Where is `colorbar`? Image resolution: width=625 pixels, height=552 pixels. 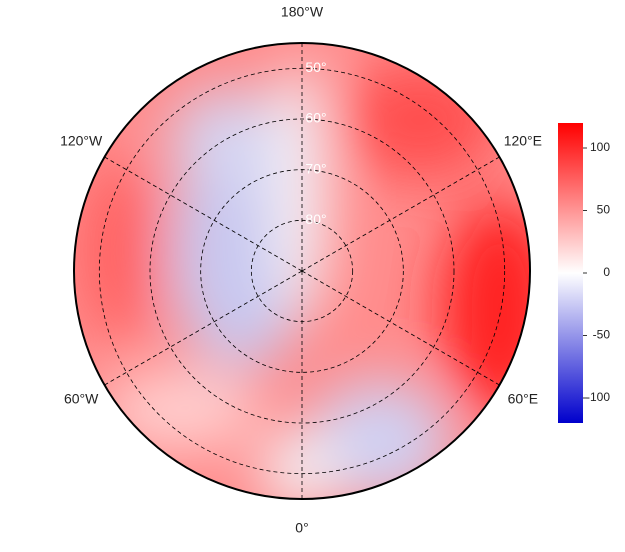 colorbar is located at coordinates (570, 273).